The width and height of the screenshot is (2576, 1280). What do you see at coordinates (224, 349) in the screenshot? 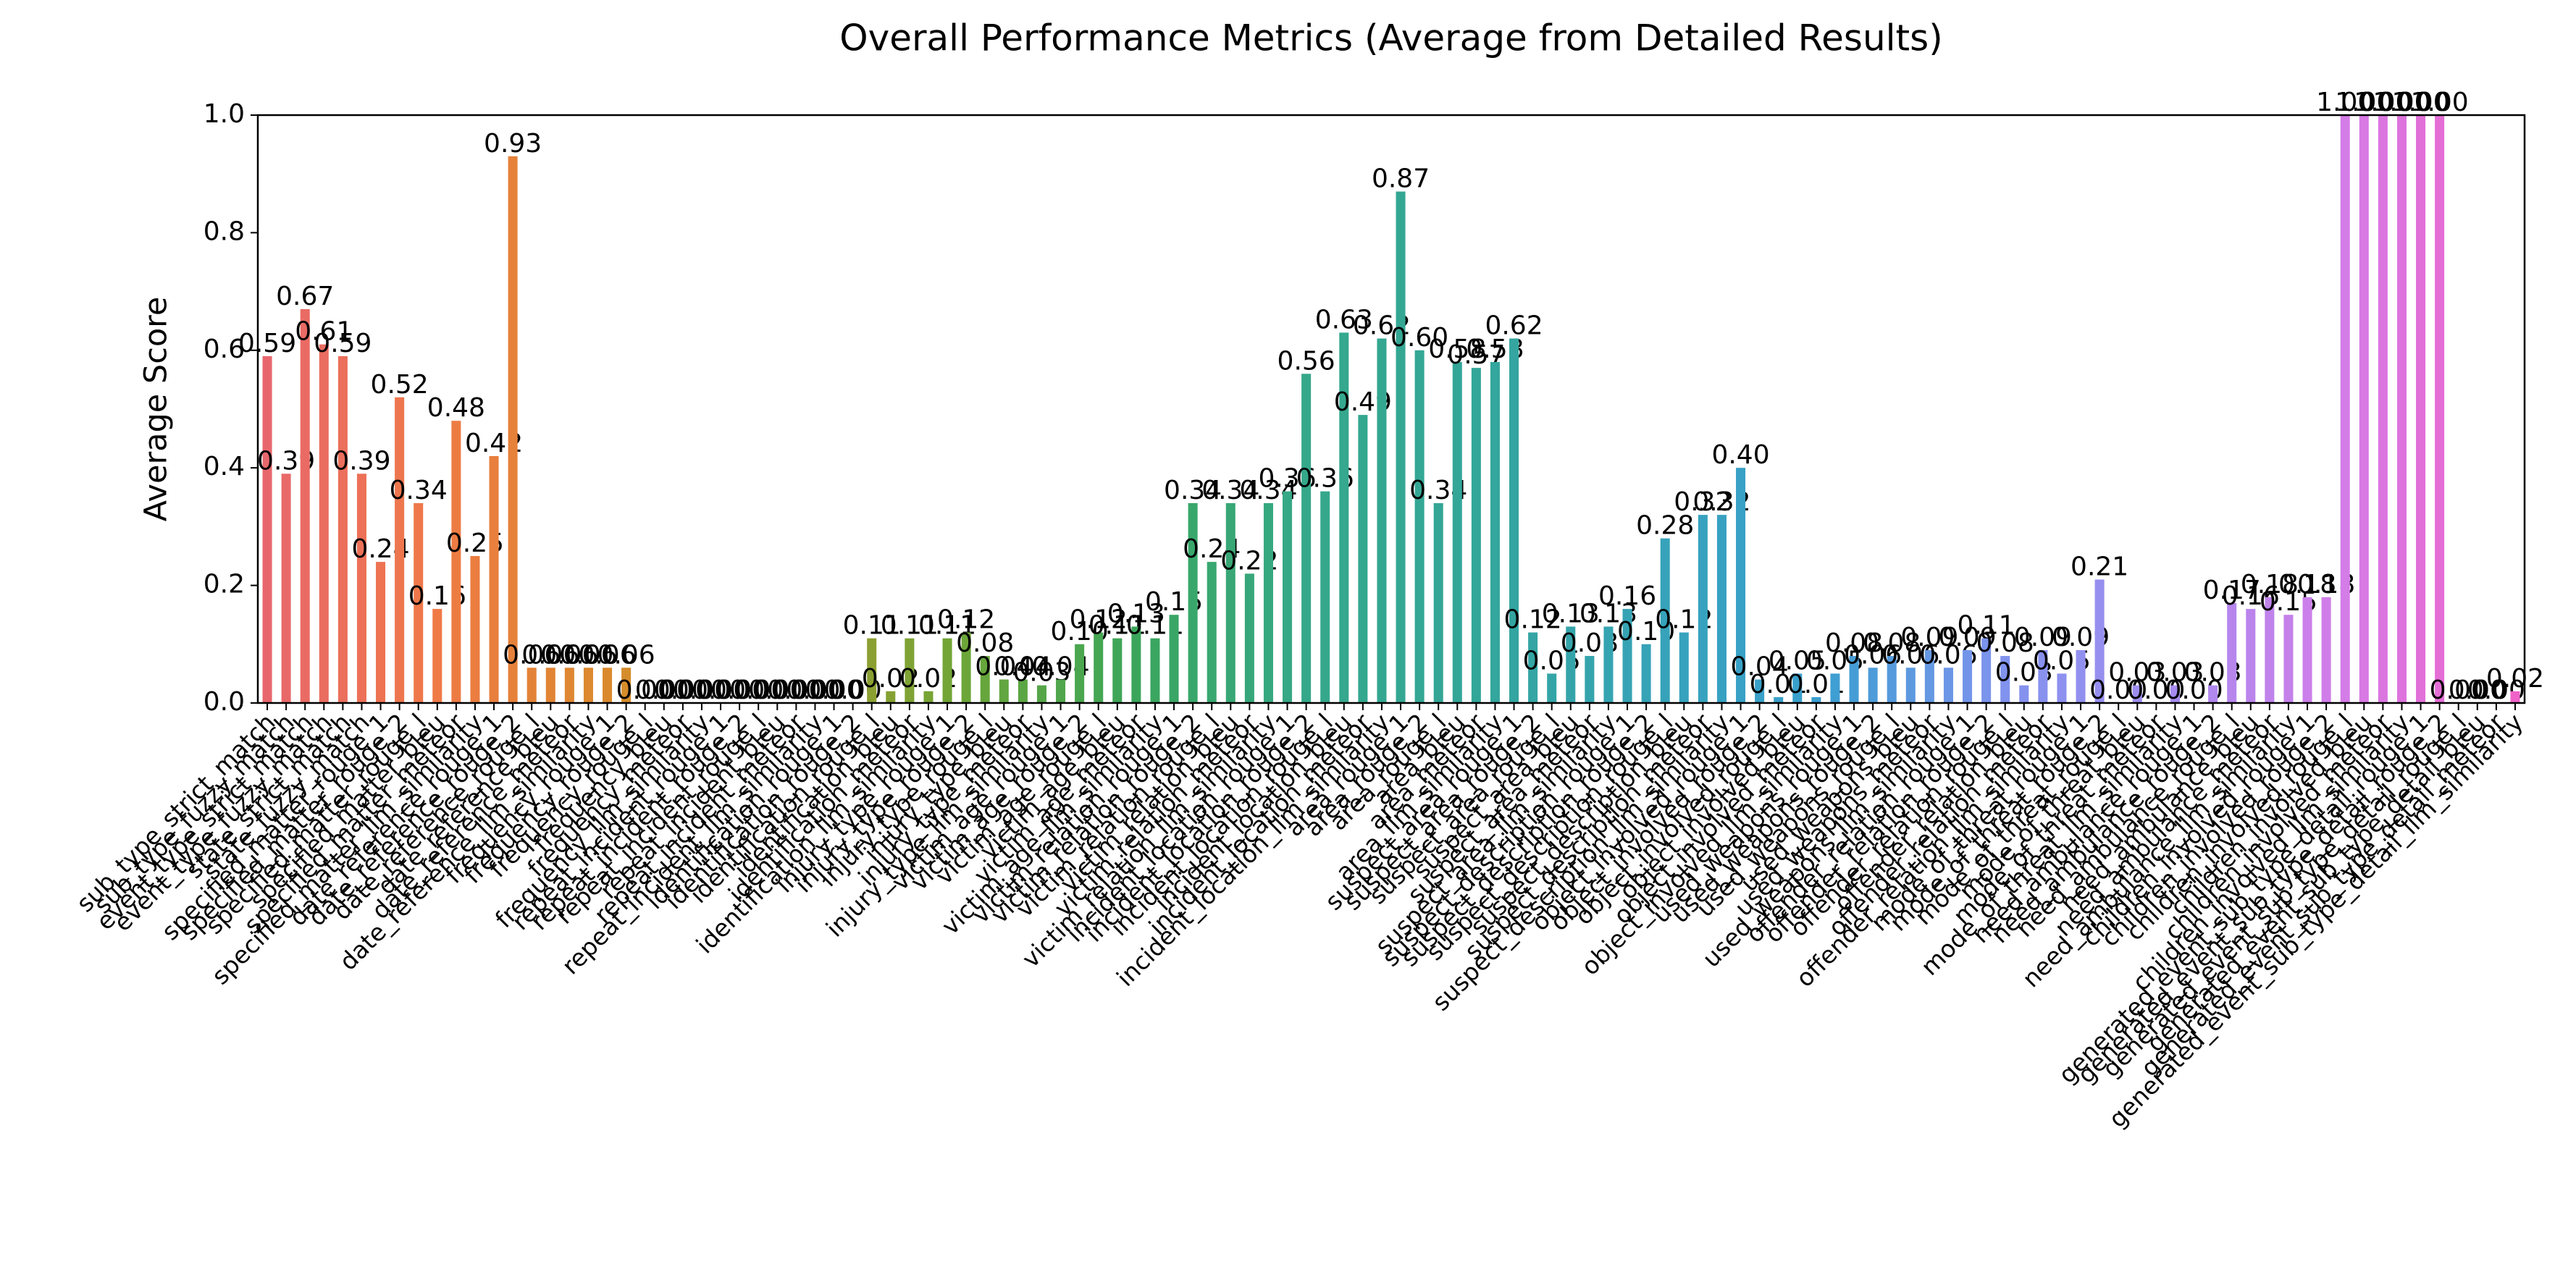
I see `y-tick-label: 0.6` at bounding box center [224, 349].